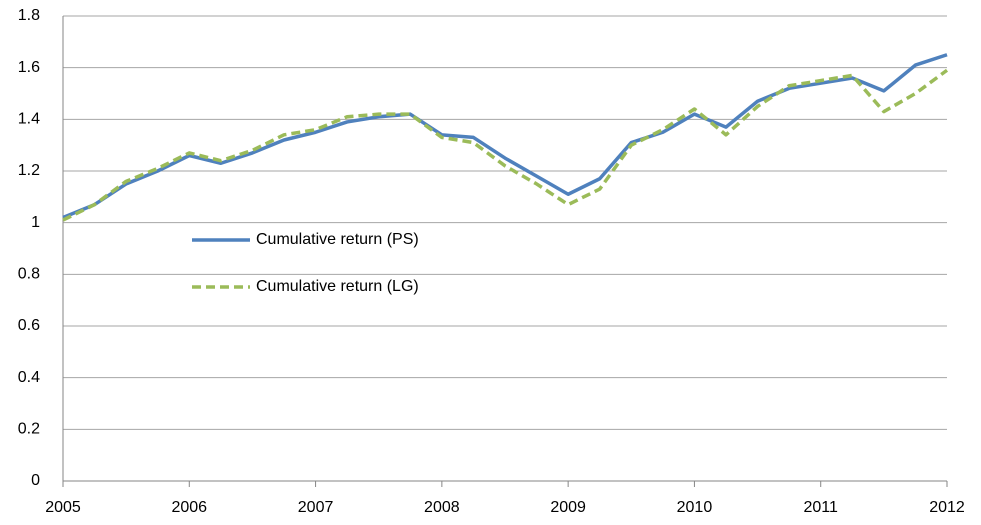 Image resolution: width=981 pixels, height=525 pixels. Describe the element at coordinates (29, 170) in the screenshot. I see `y-tick-label: 1.2` at that location.